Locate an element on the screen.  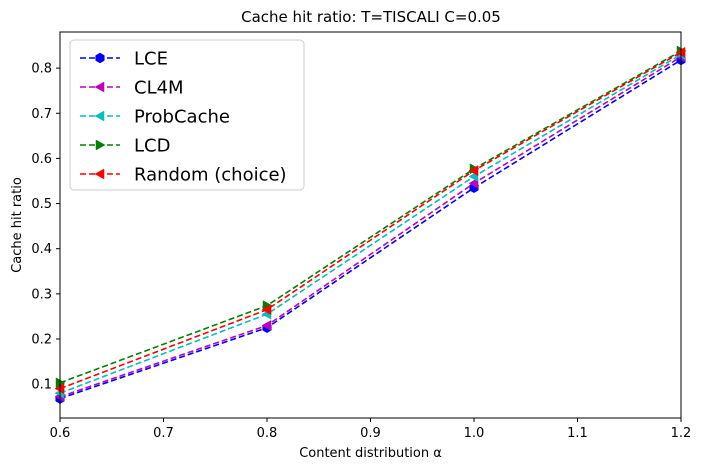
legend-entry: CL4M is located at coordinates (132, 88).